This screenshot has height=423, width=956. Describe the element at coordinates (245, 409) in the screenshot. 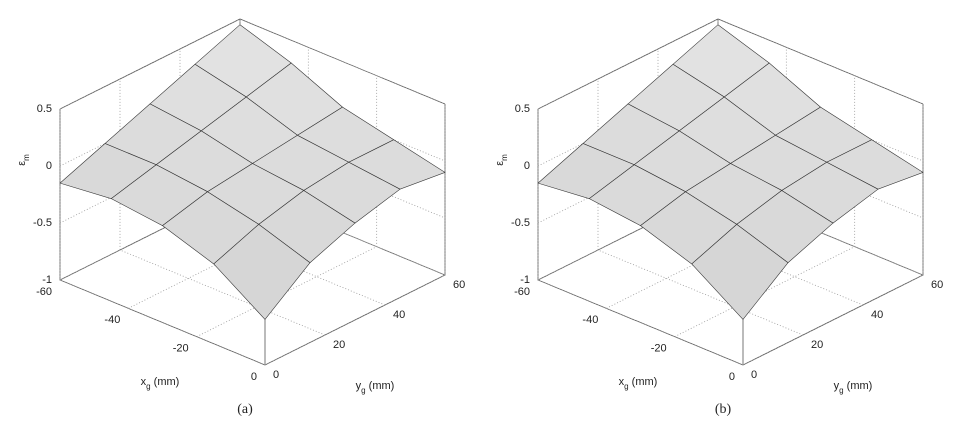

I see `caption: (a)` at that location.